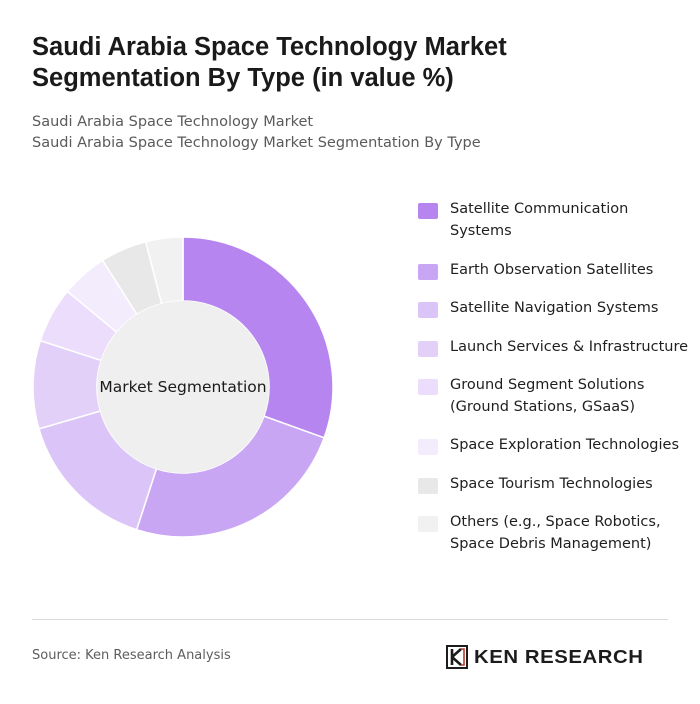  Describe the element at coordinates (131, 655) in the screenshot. I see `source-note: Source: Ken Research Analysis` at that location.